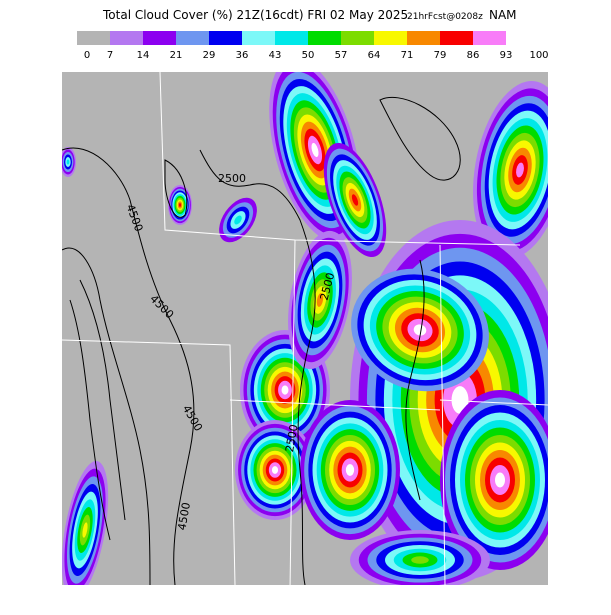 This screenshot has width=611, height=615. Describe the element at coordinates (506, 55) in the screenshot. I see `legend-label: 93` at that location.